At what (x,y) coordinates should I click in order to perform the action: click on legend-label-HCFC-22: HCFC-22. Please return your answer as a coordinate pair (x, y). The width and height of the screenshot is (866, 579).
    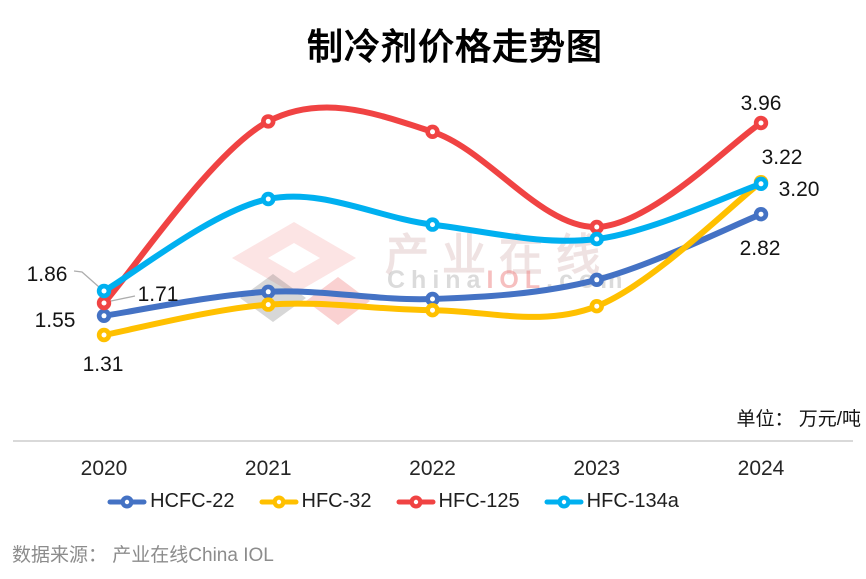
    Looking at the image, I should click on (192, 501).